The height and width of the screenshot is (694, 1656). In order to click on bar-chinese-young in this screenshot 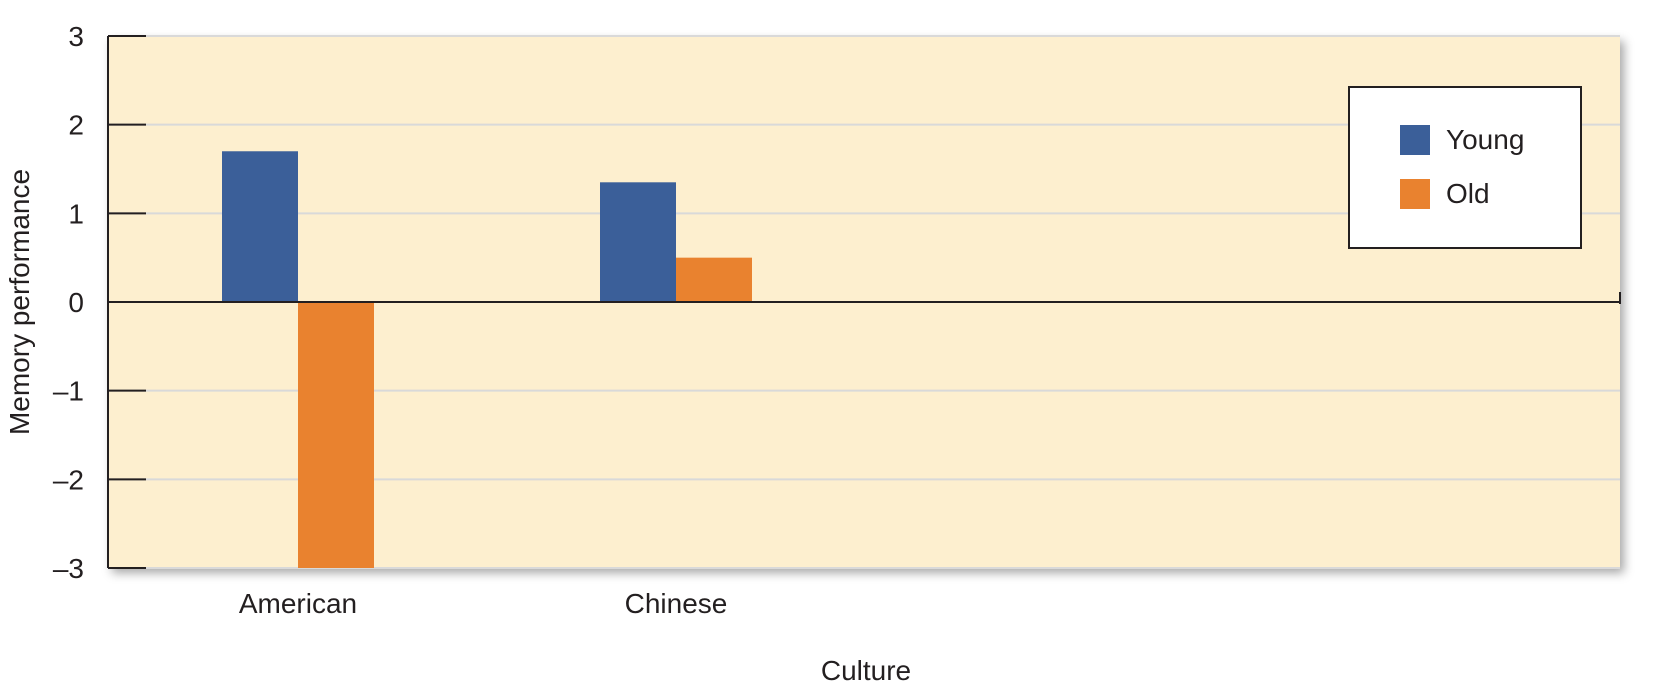, I will do `click(638, 242)`.